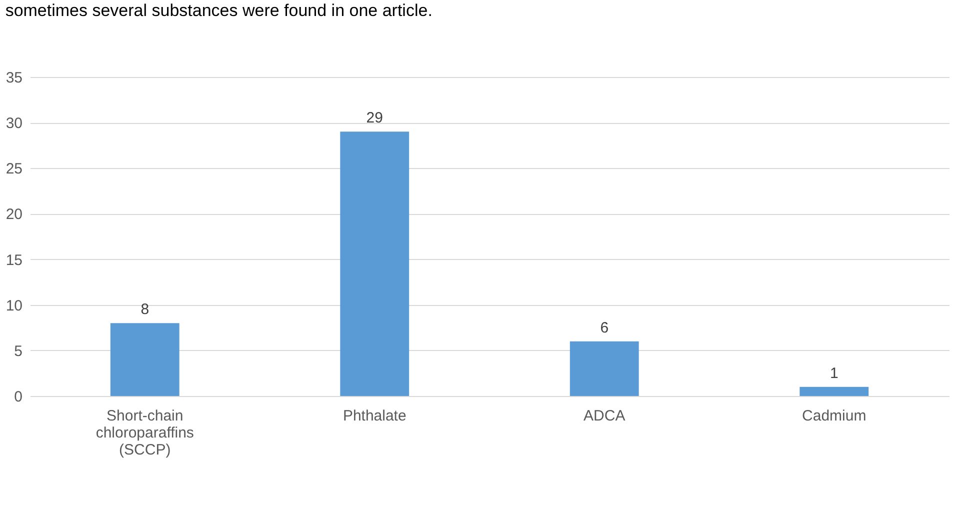  Describe the element at coordinates (14, 123) in the screenshot. I see `y-tick-label: 30` at that location.